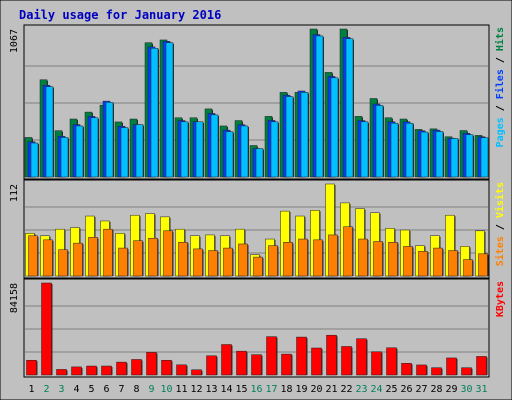 Image resolution: width=512 pixels, height=400 pixels. Describe the element at coordinates (301, 389) in the screenshot. I see `x-tick-label: 19` at that location.